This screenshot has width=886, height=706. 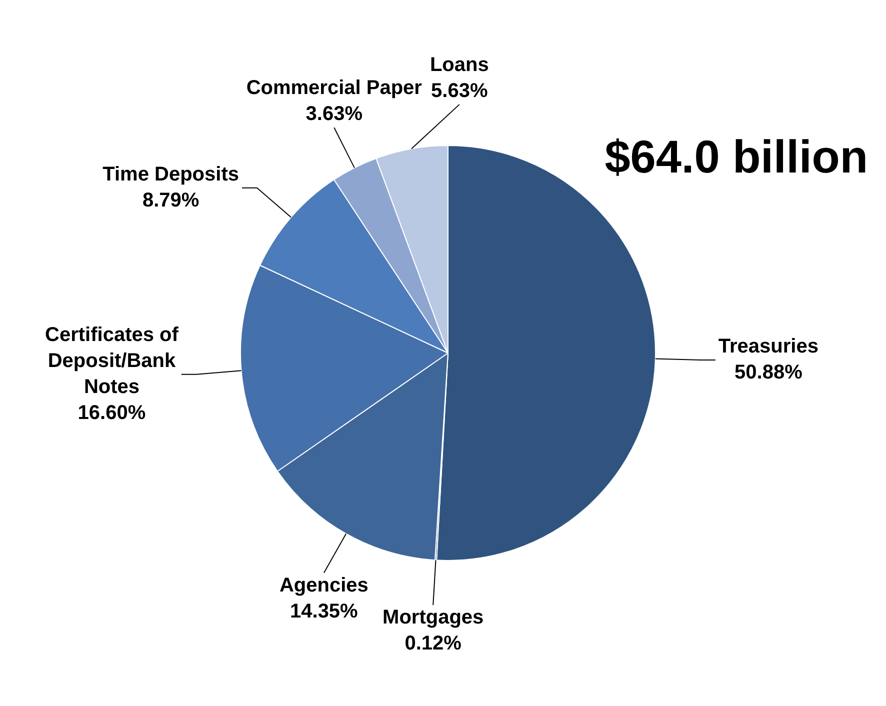 What do you see at coordinates (334, 114) in the screenshot?
I see `data-label: 3.63%` at bounding box center [334, 114].